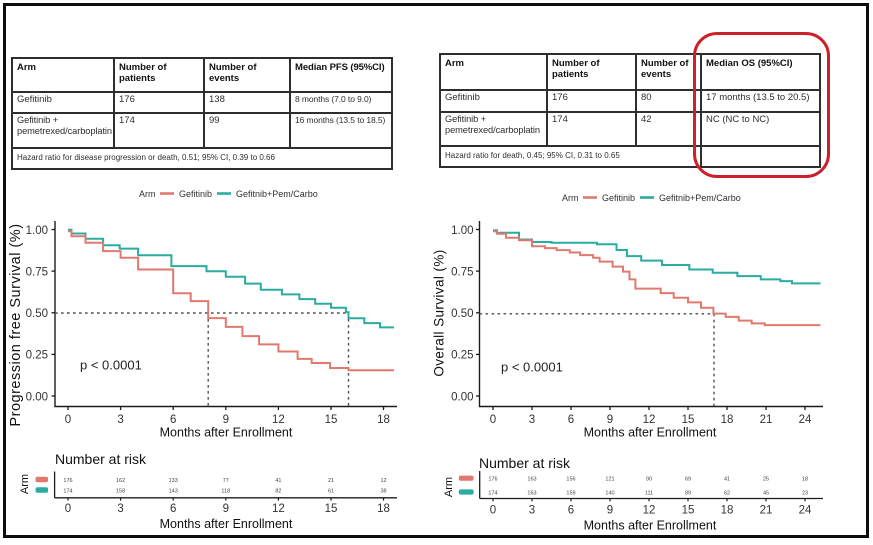  What do you see at coordinates (649, 480) in the screenshot?
I see `svg-text: 90` at bounding box center [649, 480].